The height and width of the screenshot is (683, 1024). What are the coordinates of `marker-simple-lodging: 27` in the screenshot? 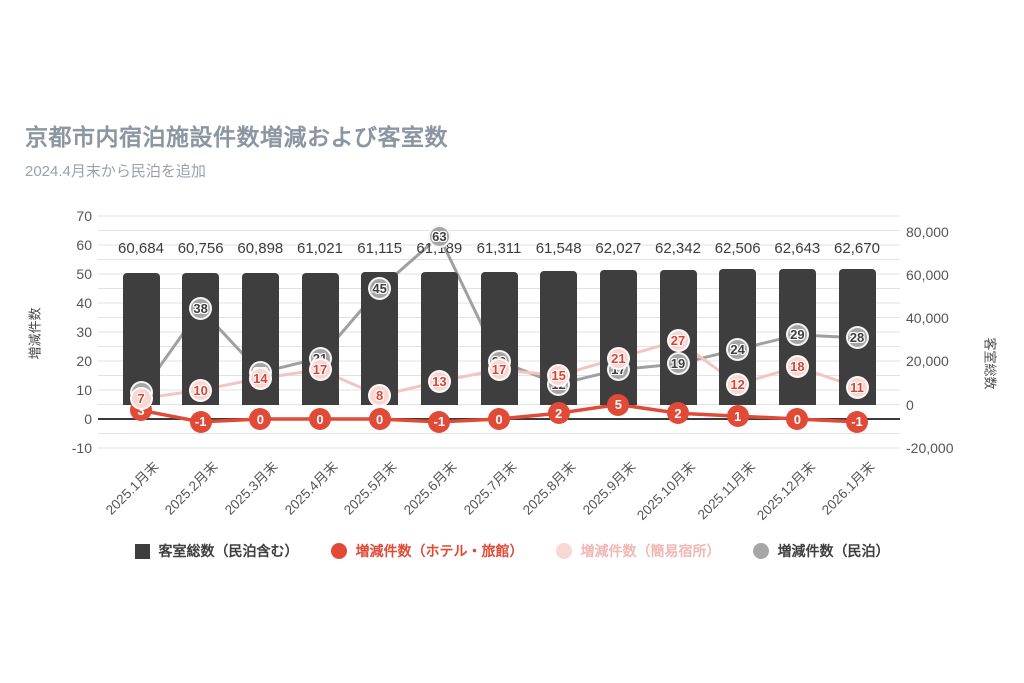 It's located at (678, 341).